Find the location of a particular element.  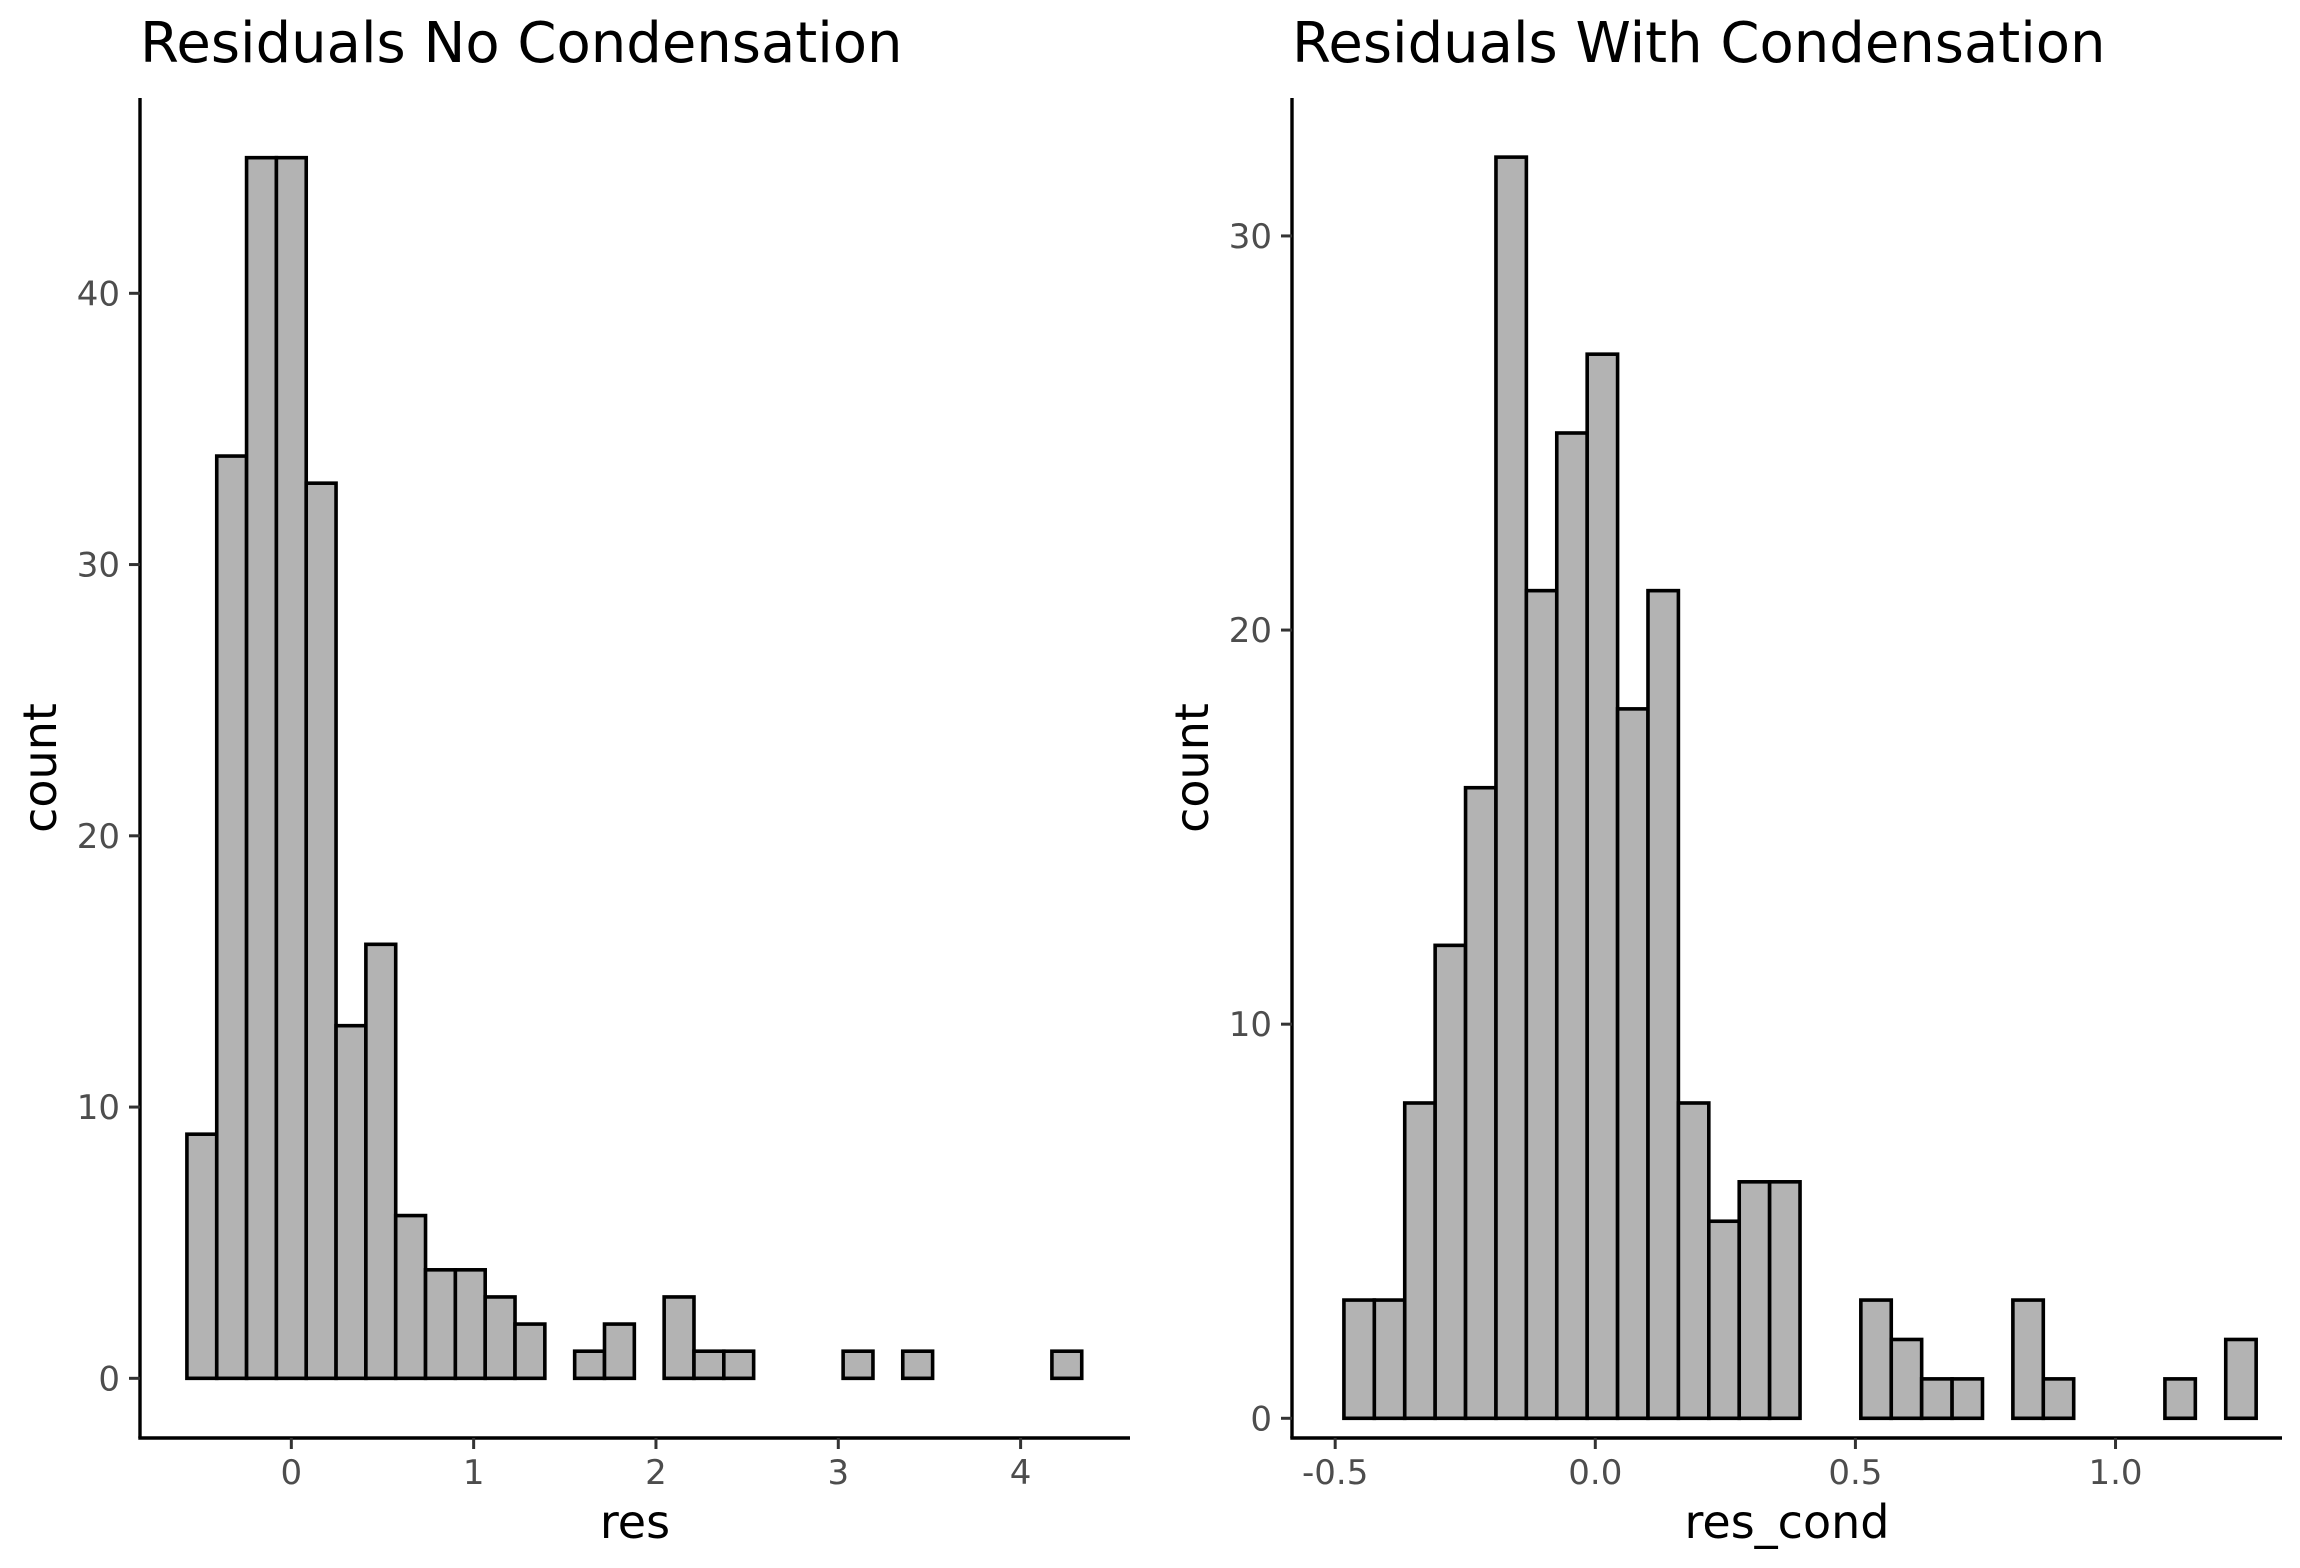

x-tick-label: 4 is located at coordinates (1021, 1473).